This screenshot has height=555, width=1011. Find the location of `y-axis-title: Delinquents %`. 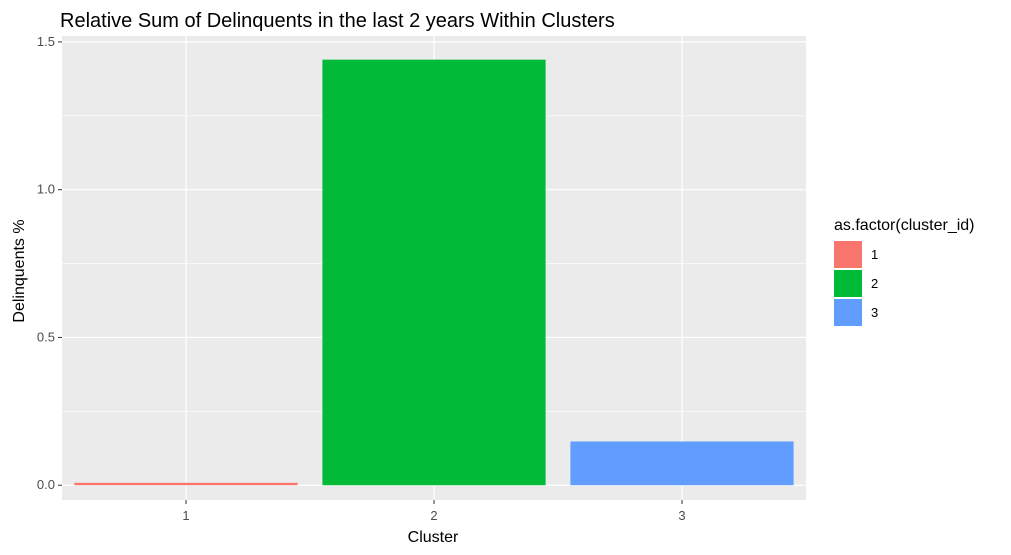

y-axis-title: Delinquents % is located at coordinates (19, 270).